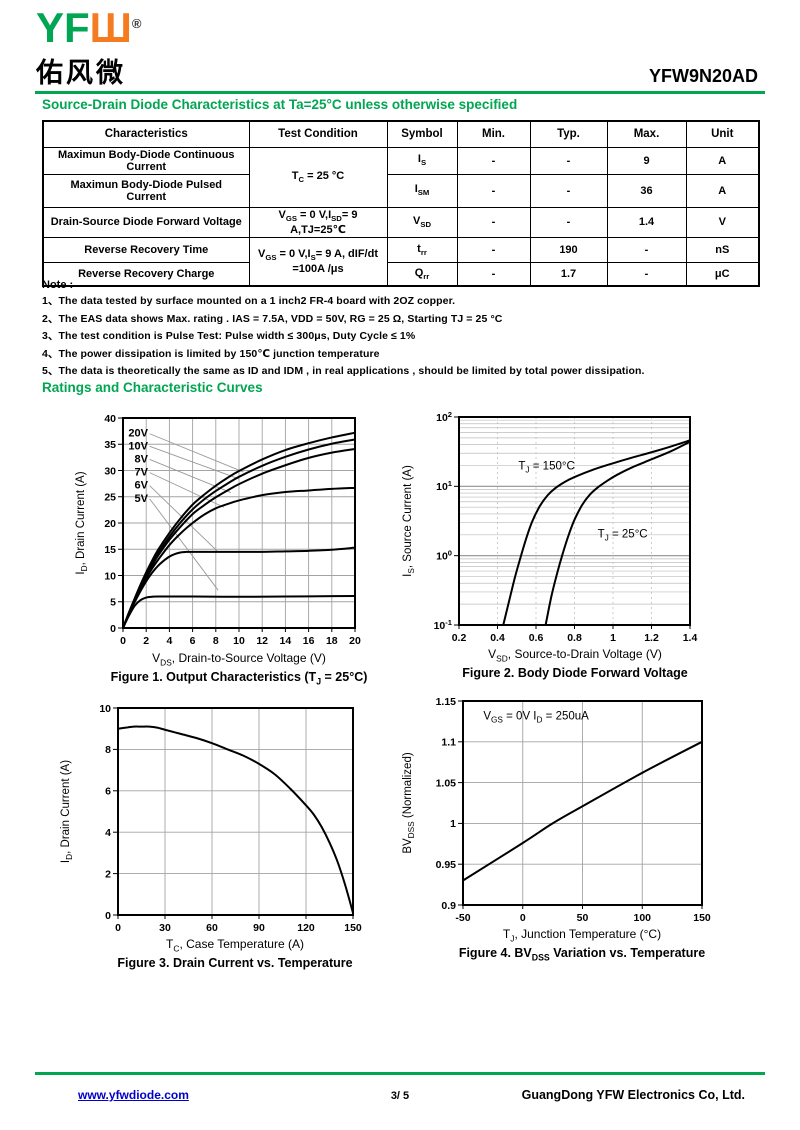  Describe the element at coordinates (400, 1096) in the screenshot. I see `page-number: 3/ 5` at that location.